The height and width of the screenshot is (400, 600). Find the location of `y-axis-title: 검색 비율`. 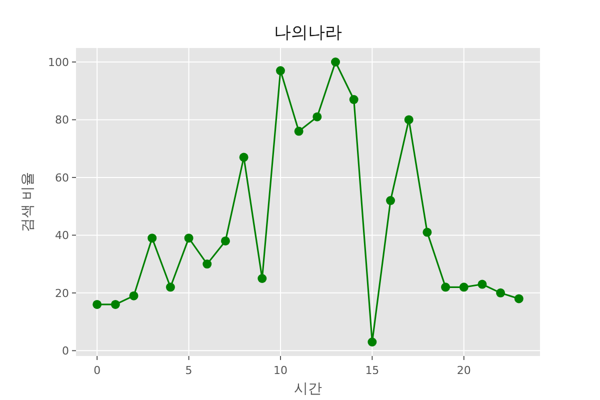

y-axis-title: 검색 비율 is located at coordinates (28, 202).